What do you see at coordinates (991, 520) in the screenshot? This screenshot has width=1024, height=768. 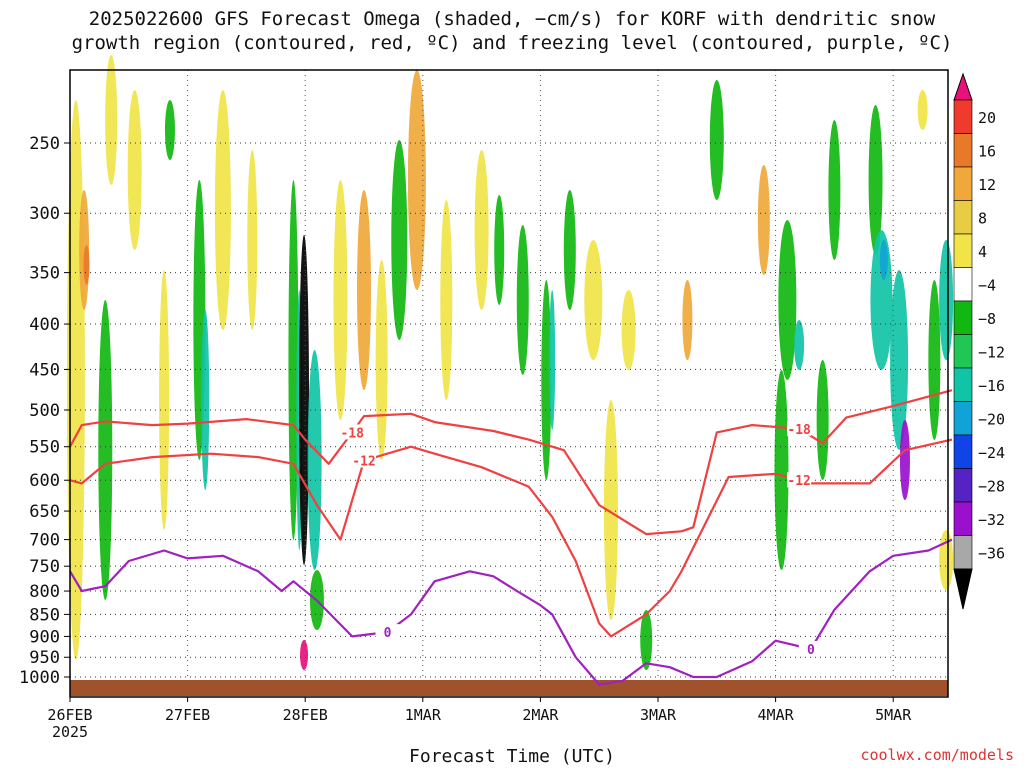 I see `colorbar-label: −32` at bounding box center [991, 520].